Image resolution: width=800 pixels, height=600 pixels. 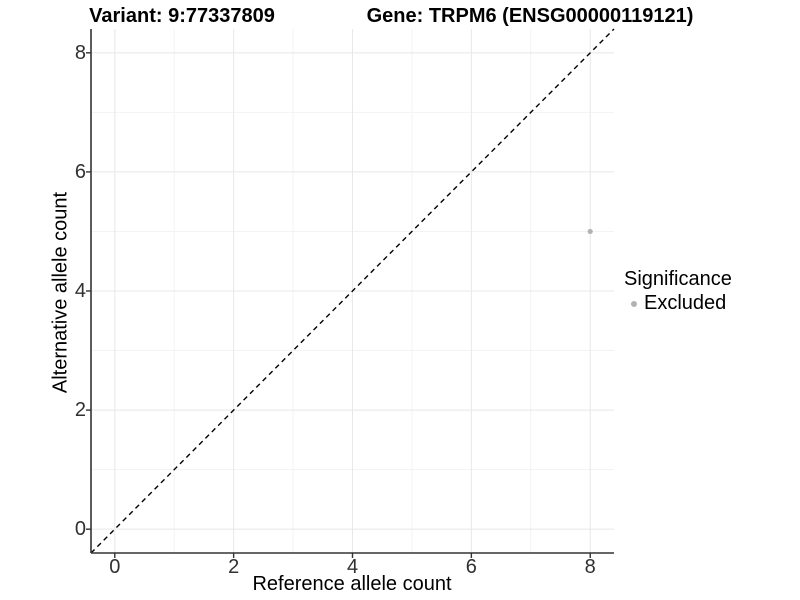 What do you see at coordinates (80, 171) in the screenshot?
I see `y-tick-label: 6` at bounding box center [80, 171].